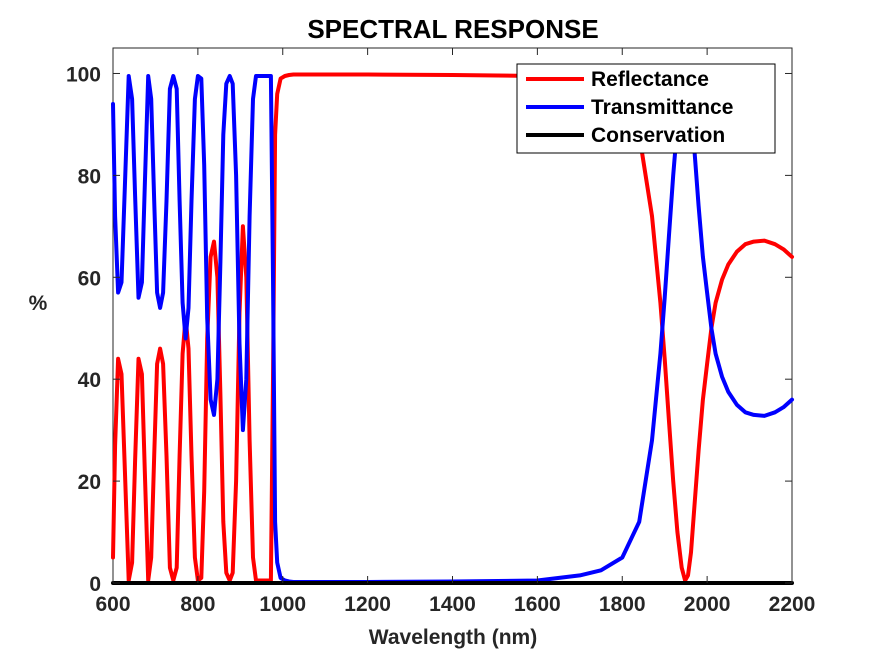 The width and height of the screenshot is (875, 656). I want to click on x-tick-label-2200: 2200, so click(792, 604).